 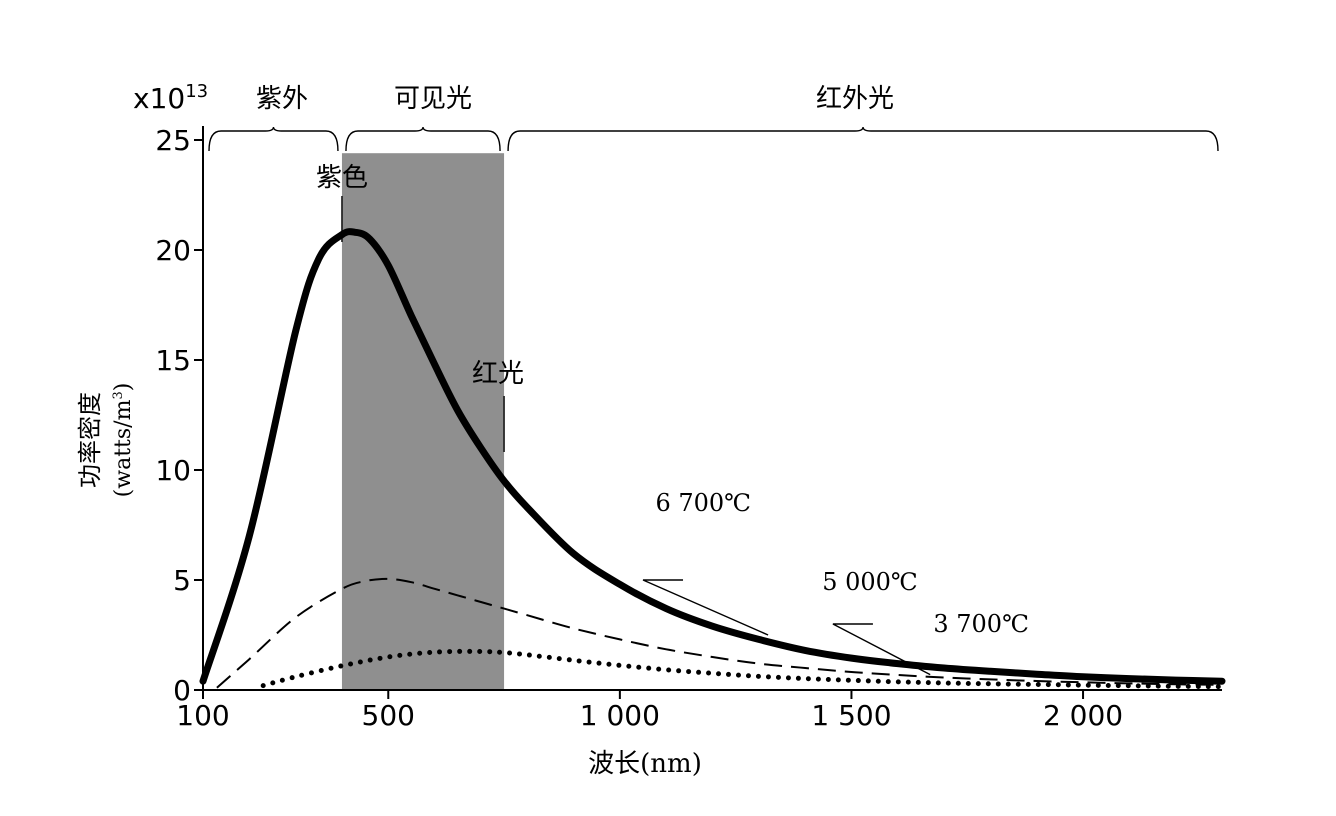 What do you see at coordinates (851, 715) in the screenshot?
I see `x-tick-label: 1 500` at bounding box center [851, 715].